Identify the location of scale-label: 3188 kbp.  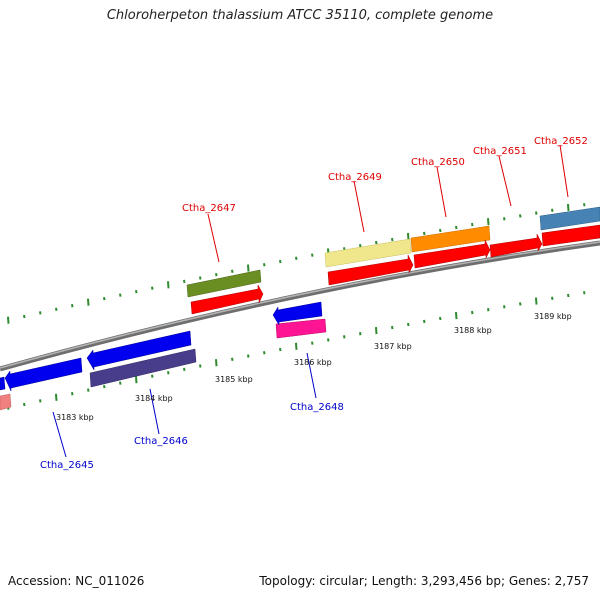
(473, 330).